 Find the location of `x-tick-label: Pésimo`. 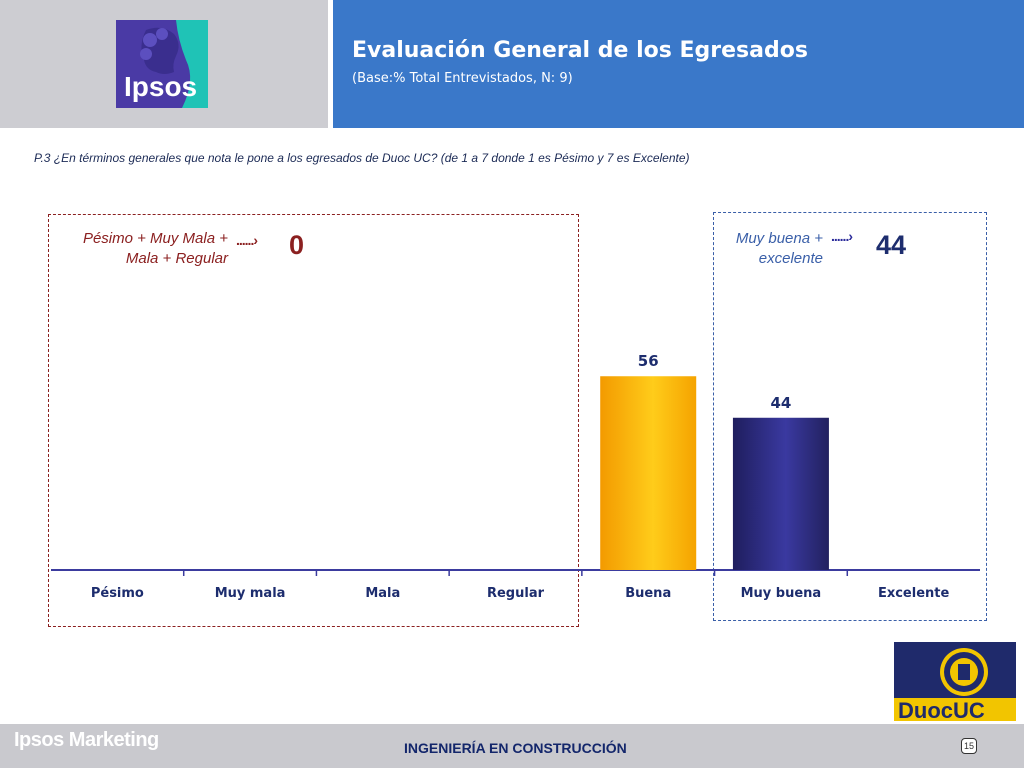

x-tick-label: Pésimo is located at coordinates (117, 593).